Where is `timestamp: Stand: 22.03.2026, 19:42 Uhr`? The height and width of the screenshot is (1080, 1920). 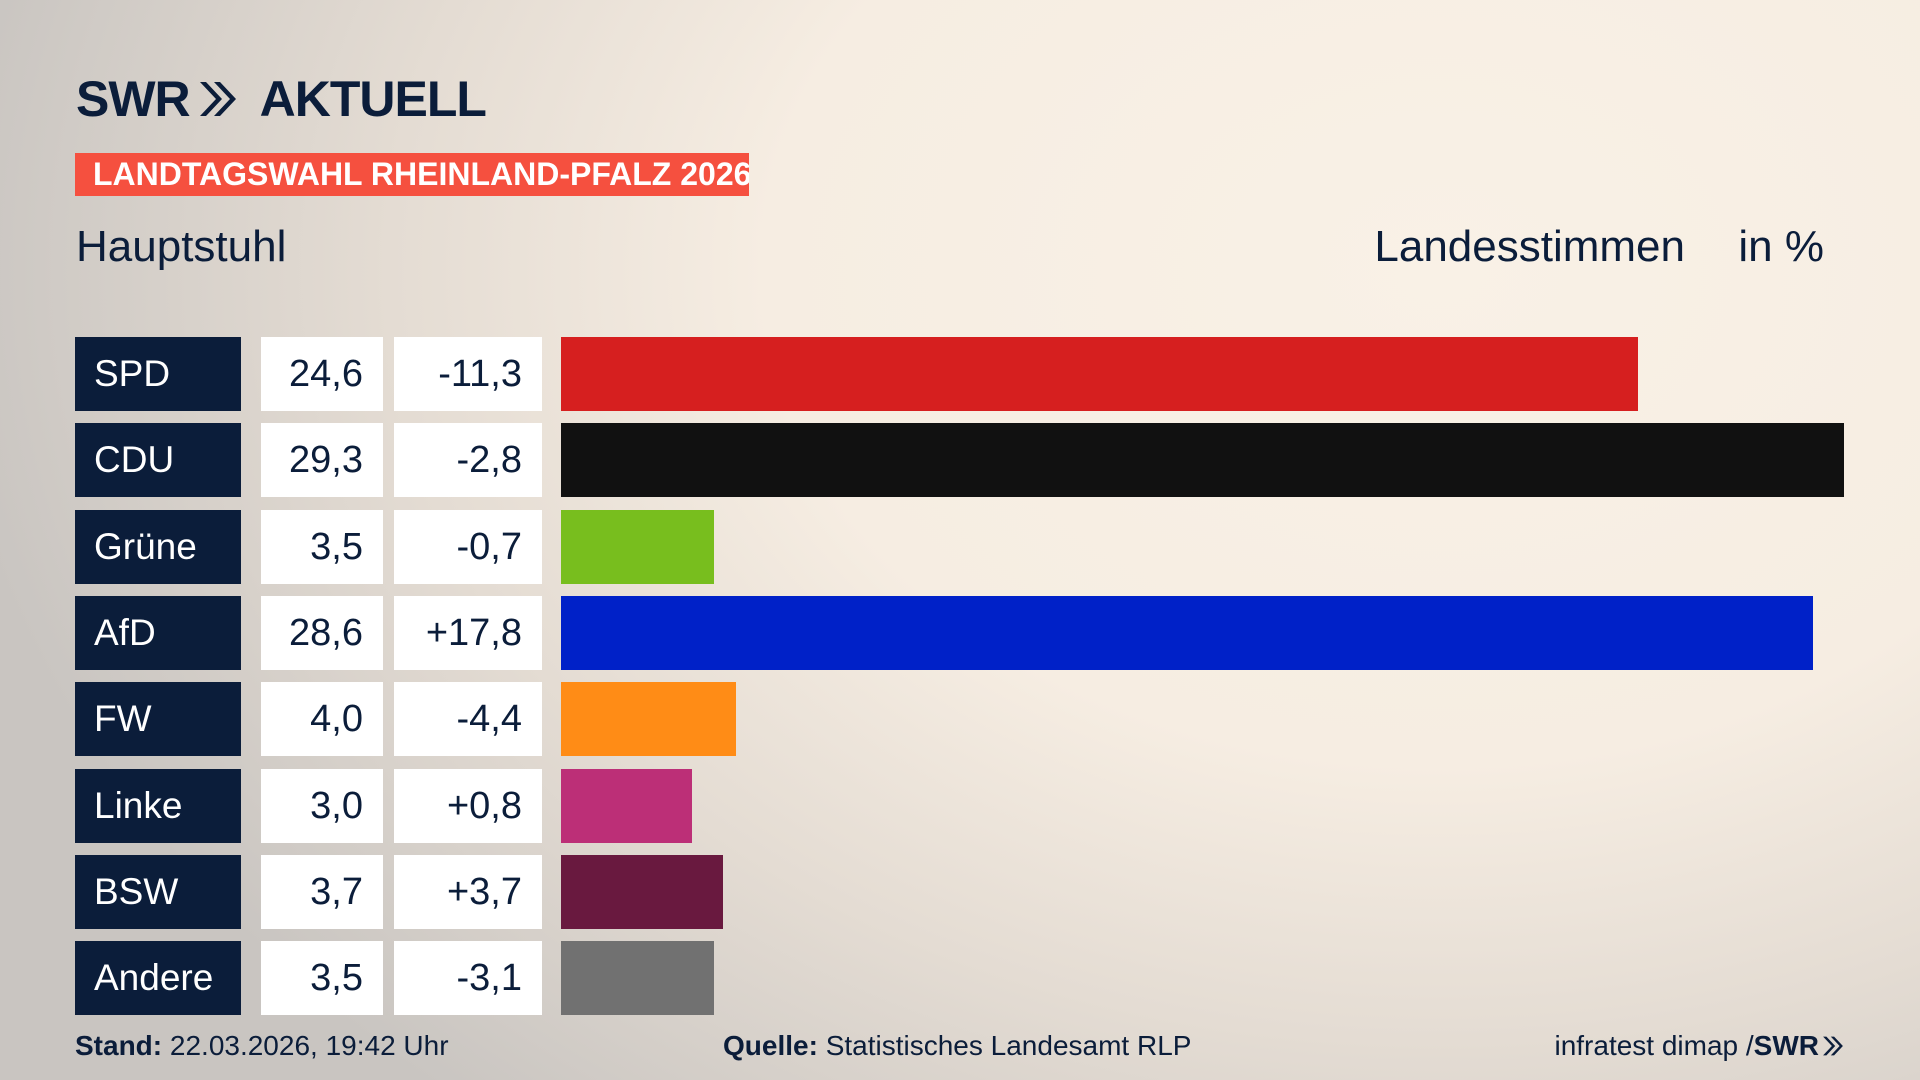
timestamp: Stand: 22.03.2026, 19:42 Uhr is located at coordinates (262, 1046).